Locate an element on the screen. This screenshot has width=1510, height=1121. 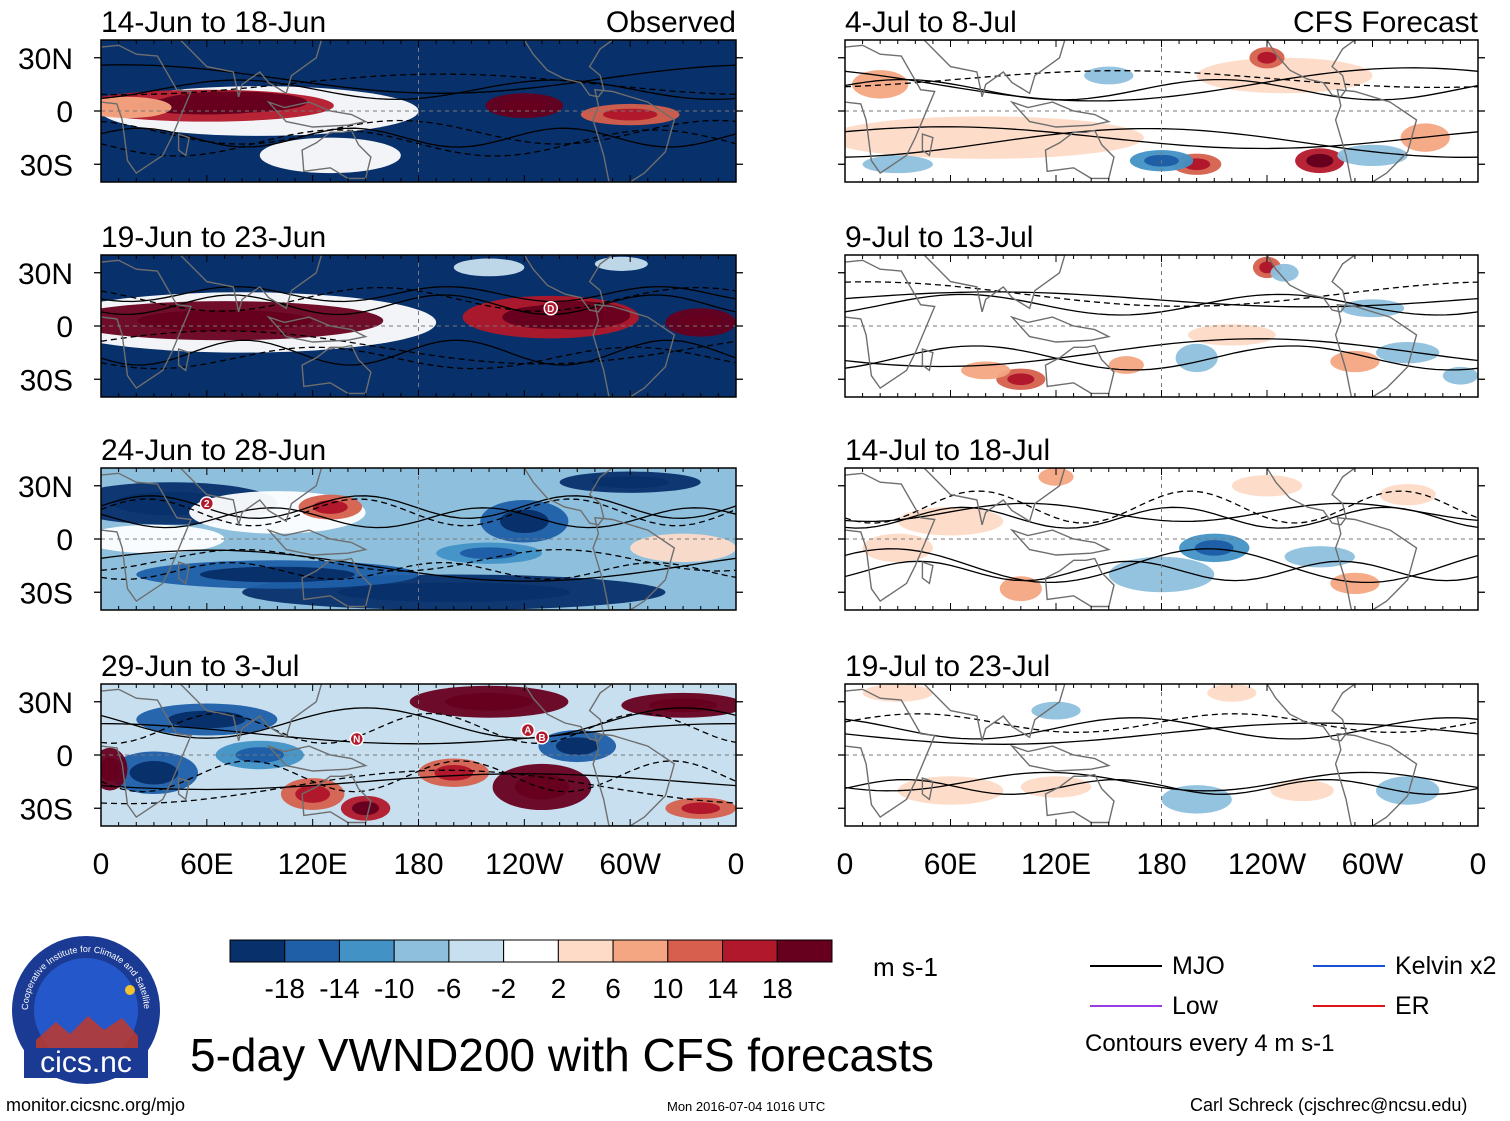
colorbar-label: 2 is located at coordinates (559, 986).